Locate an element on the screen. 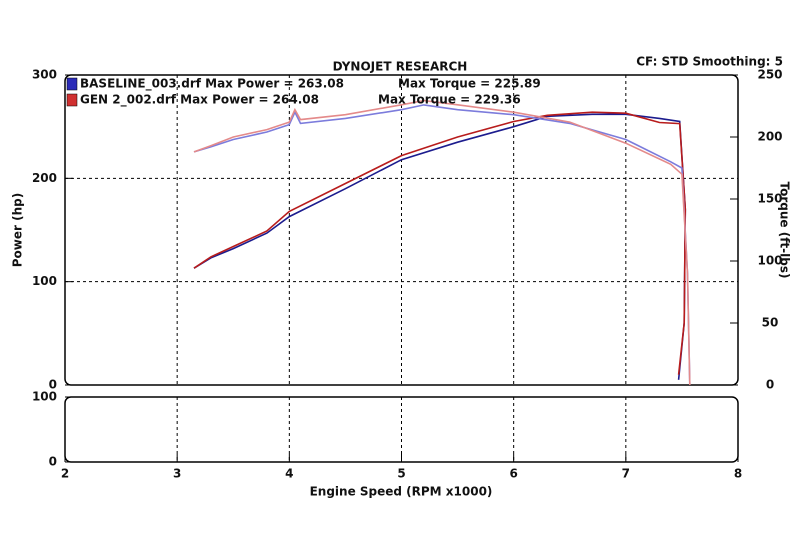 This screenshot has width=800, height=555. y-tick-label: 200 is located at coordinates (44, 178).